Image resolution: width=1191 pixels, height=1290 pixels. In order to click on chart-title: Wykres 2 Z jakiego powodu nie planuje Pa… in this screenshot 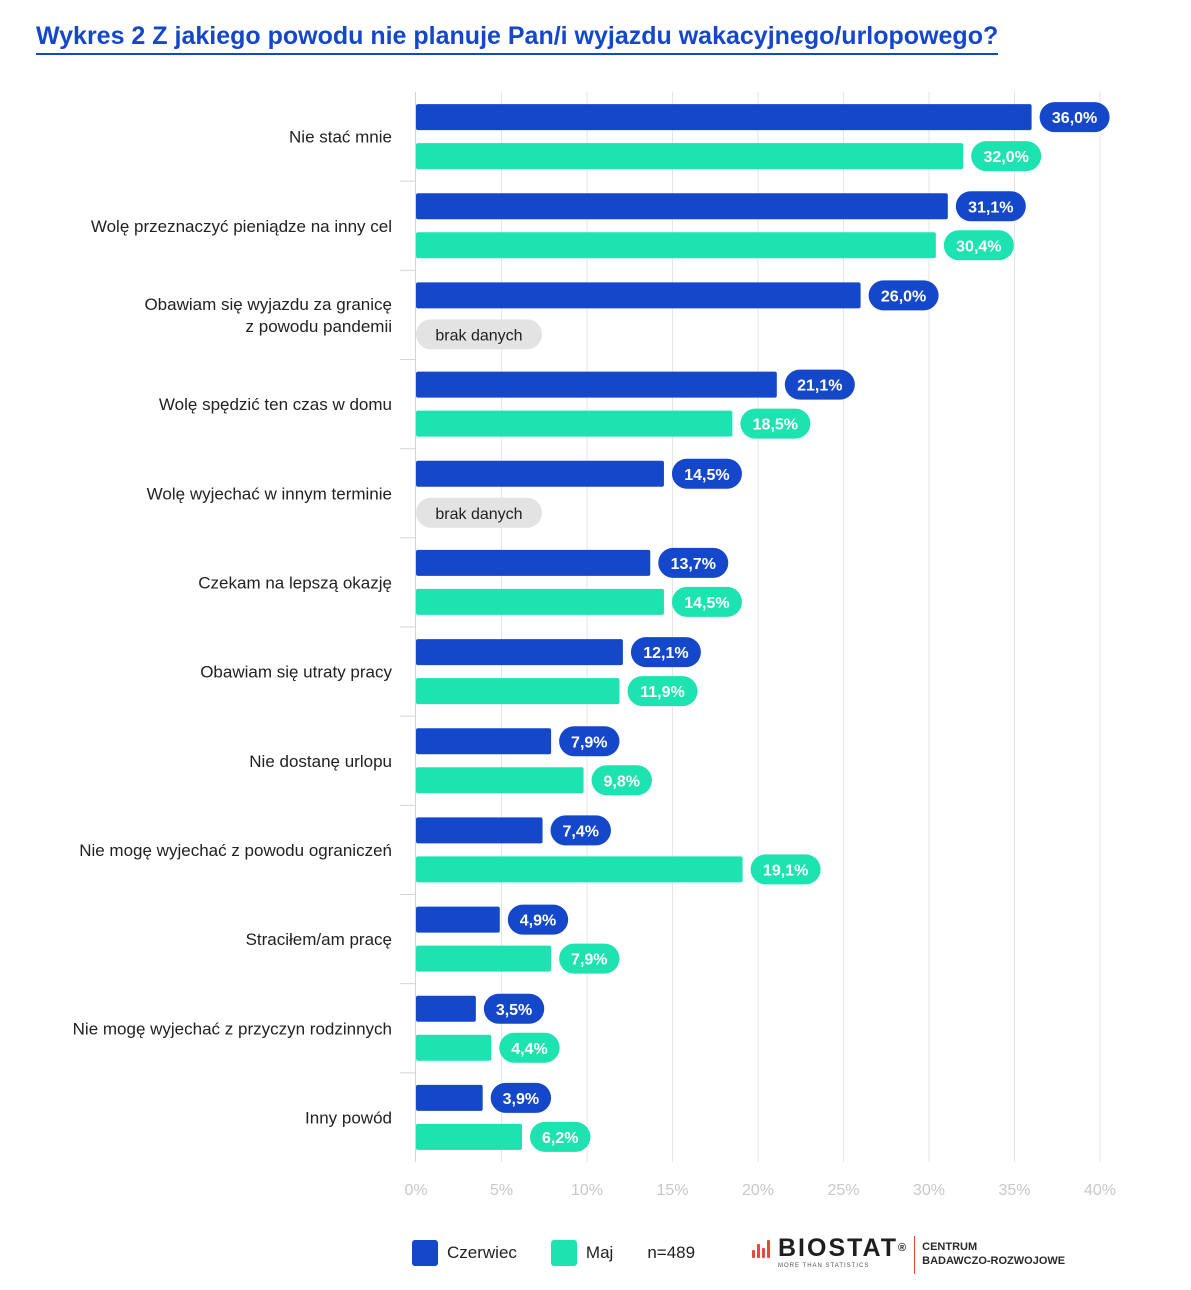, I will do `click(517, 38)`.